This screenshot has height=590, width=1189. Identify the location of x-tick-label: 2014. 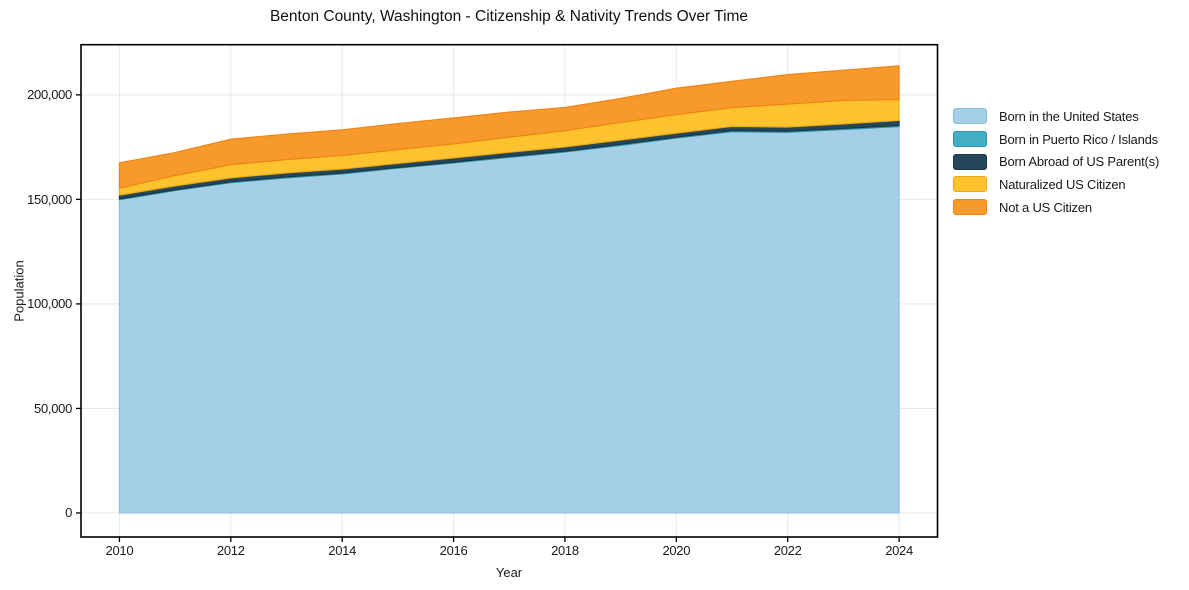
(342, 550).